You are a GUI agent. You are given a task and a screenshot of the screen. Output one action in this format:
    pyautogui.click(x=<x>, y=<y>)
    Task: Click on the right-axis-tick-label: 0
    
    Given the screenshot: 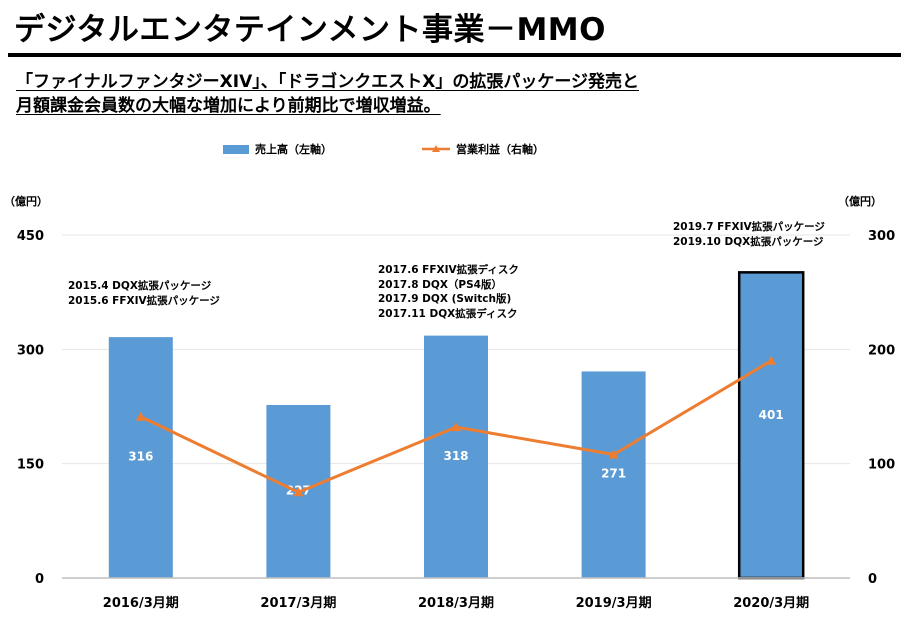 What is the action you would take?
    pyautogui.click(x=872, y=579)
    